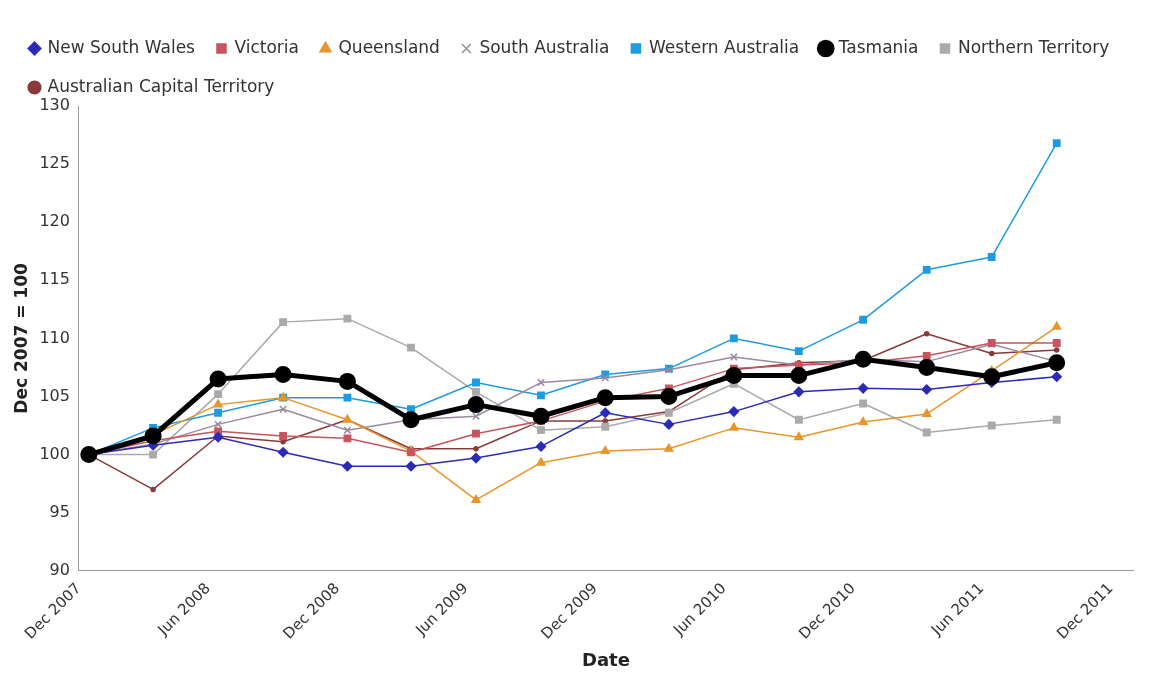  Describe the element at coordinates (266, 46) in the screenshot. I see `legend-label: Victoria` at that location.